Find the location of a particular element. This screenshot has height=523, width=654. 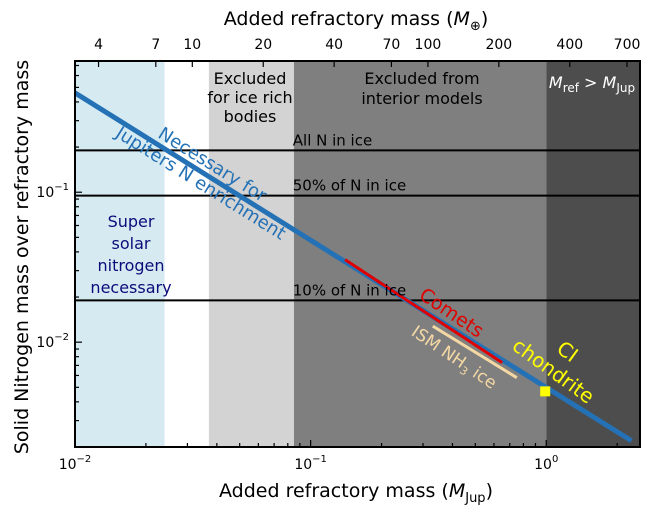

region-label-0: Super solar nitrogen necessary is located at coordinates (130, 254).